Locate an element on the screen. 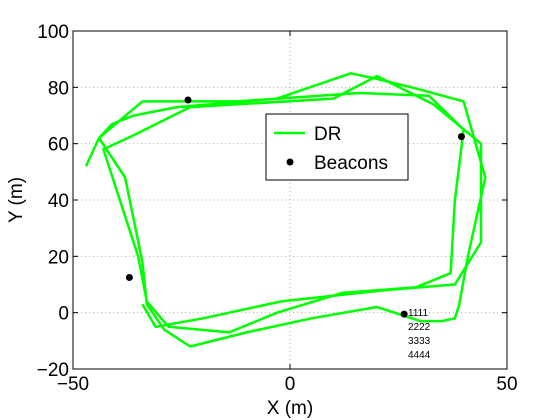  y-tick-label: 60 is located at coordinates (58, 145).